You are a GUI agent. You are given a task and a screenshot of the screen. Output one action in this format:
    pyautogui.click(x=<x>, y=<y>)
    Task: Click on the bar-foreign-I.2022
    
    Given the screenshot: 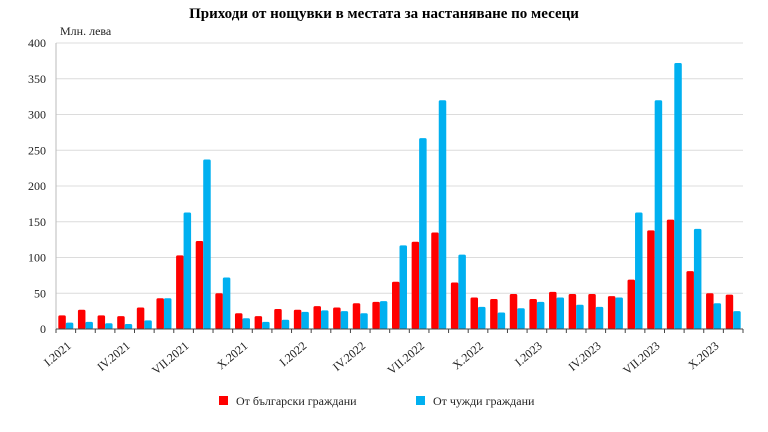 What is the action you would take?
    pyautogui.click(x=305, y=320)
    